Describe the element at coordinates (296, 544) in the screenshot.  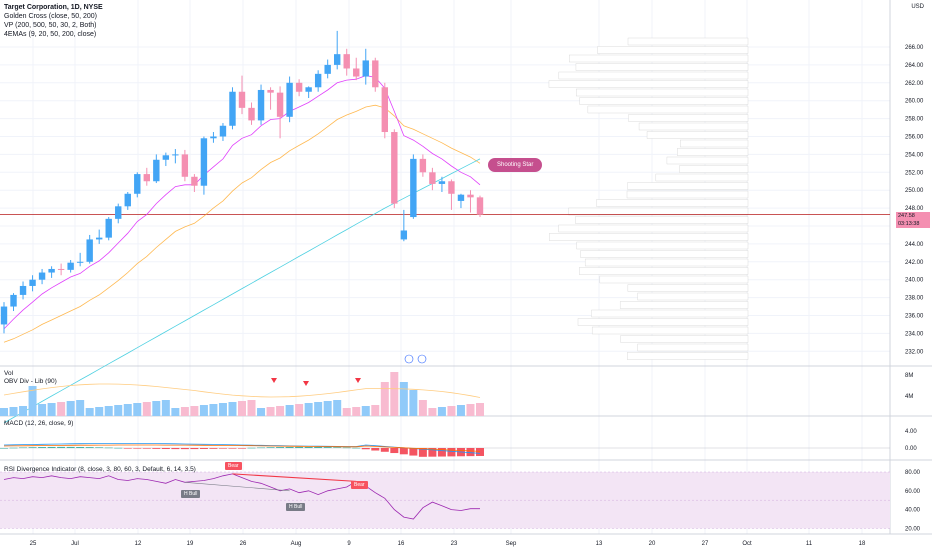
I see `time-tick-label: Aug` at that location.